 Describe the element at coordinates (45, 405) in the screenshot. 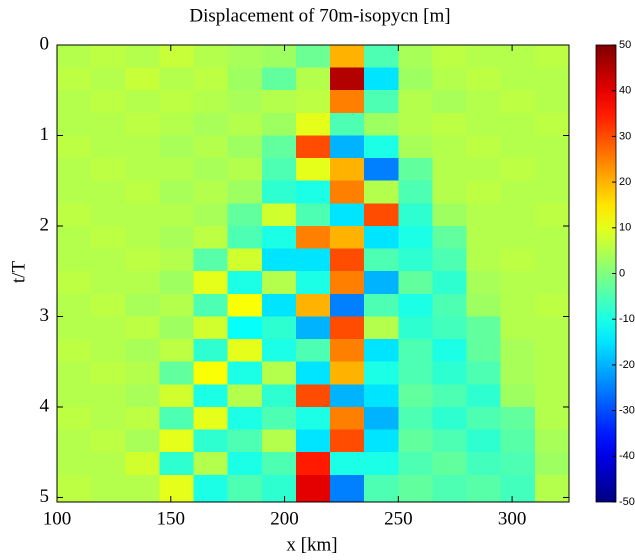

I see `y-tick-label: 4` at that location.